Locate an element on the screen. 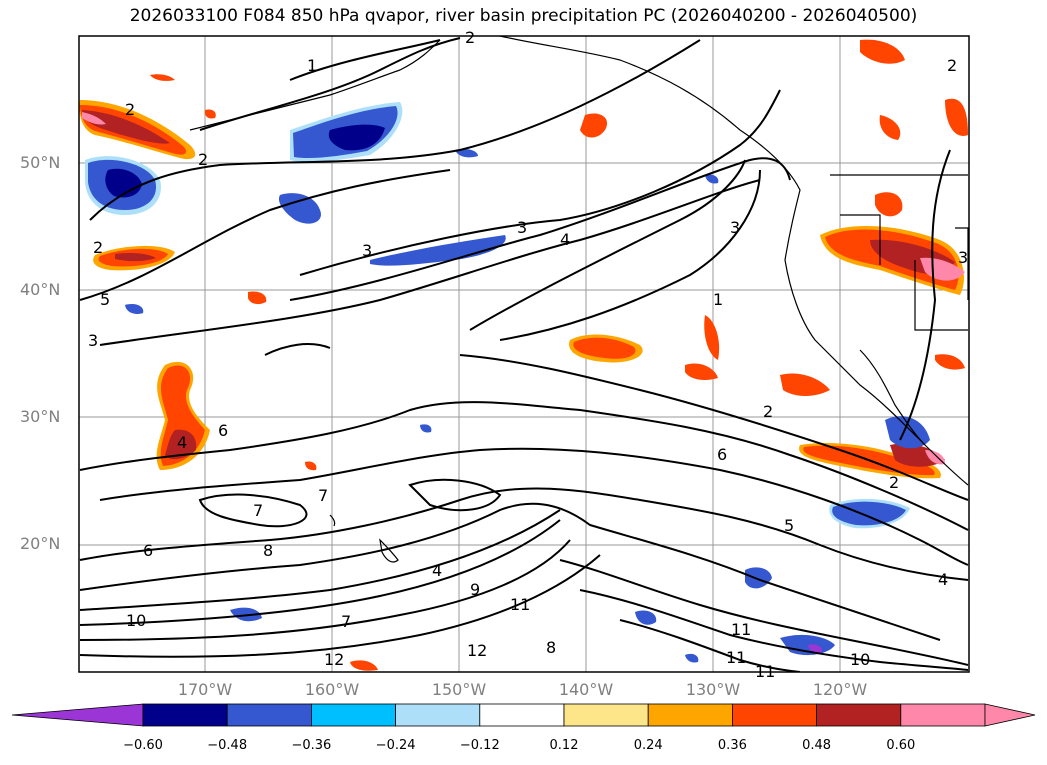 The image size is (1047, 765). lon-label-130w: 130°W is located at coordinates (713, 689).